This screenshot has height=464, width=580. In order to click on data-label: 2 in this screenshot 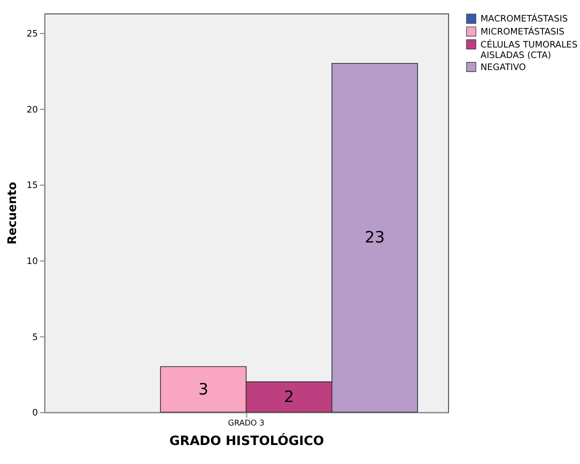, I will do `click(289, 396)`.